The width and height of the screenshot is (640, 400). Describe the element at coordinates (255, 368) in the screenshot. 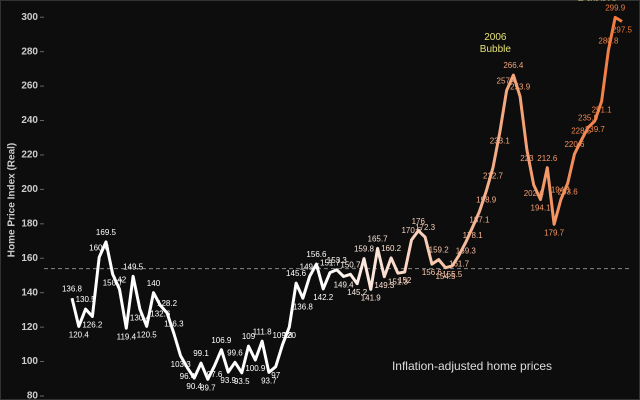

I see `value-label: 100.9` at that location.